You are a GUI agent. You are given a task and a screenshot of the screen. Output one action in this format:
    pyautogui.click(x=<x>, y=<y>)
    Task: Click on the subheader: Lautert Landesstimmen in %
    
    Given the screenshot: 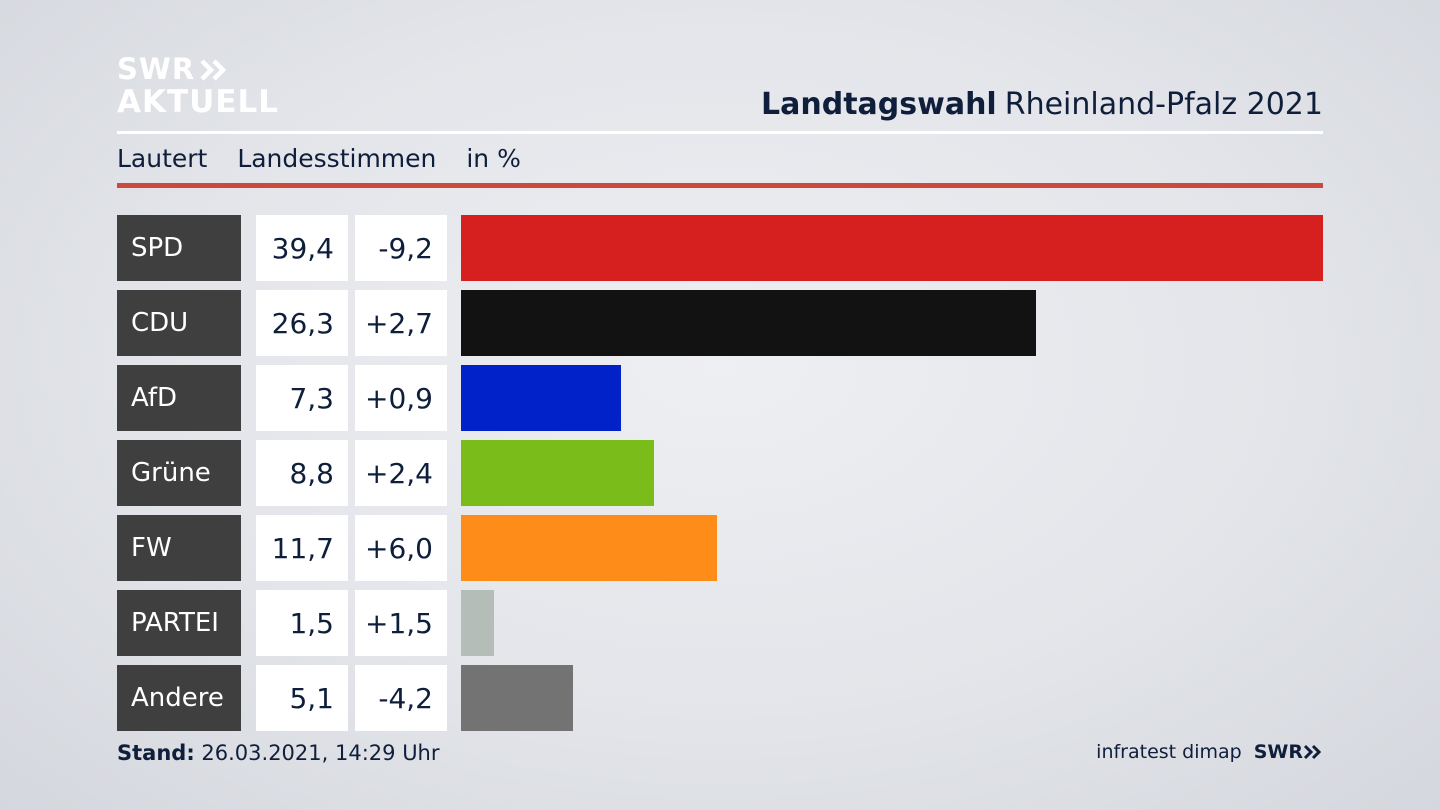 What is the action you would take?
    pyautogui.click(x=330, y=158)
    